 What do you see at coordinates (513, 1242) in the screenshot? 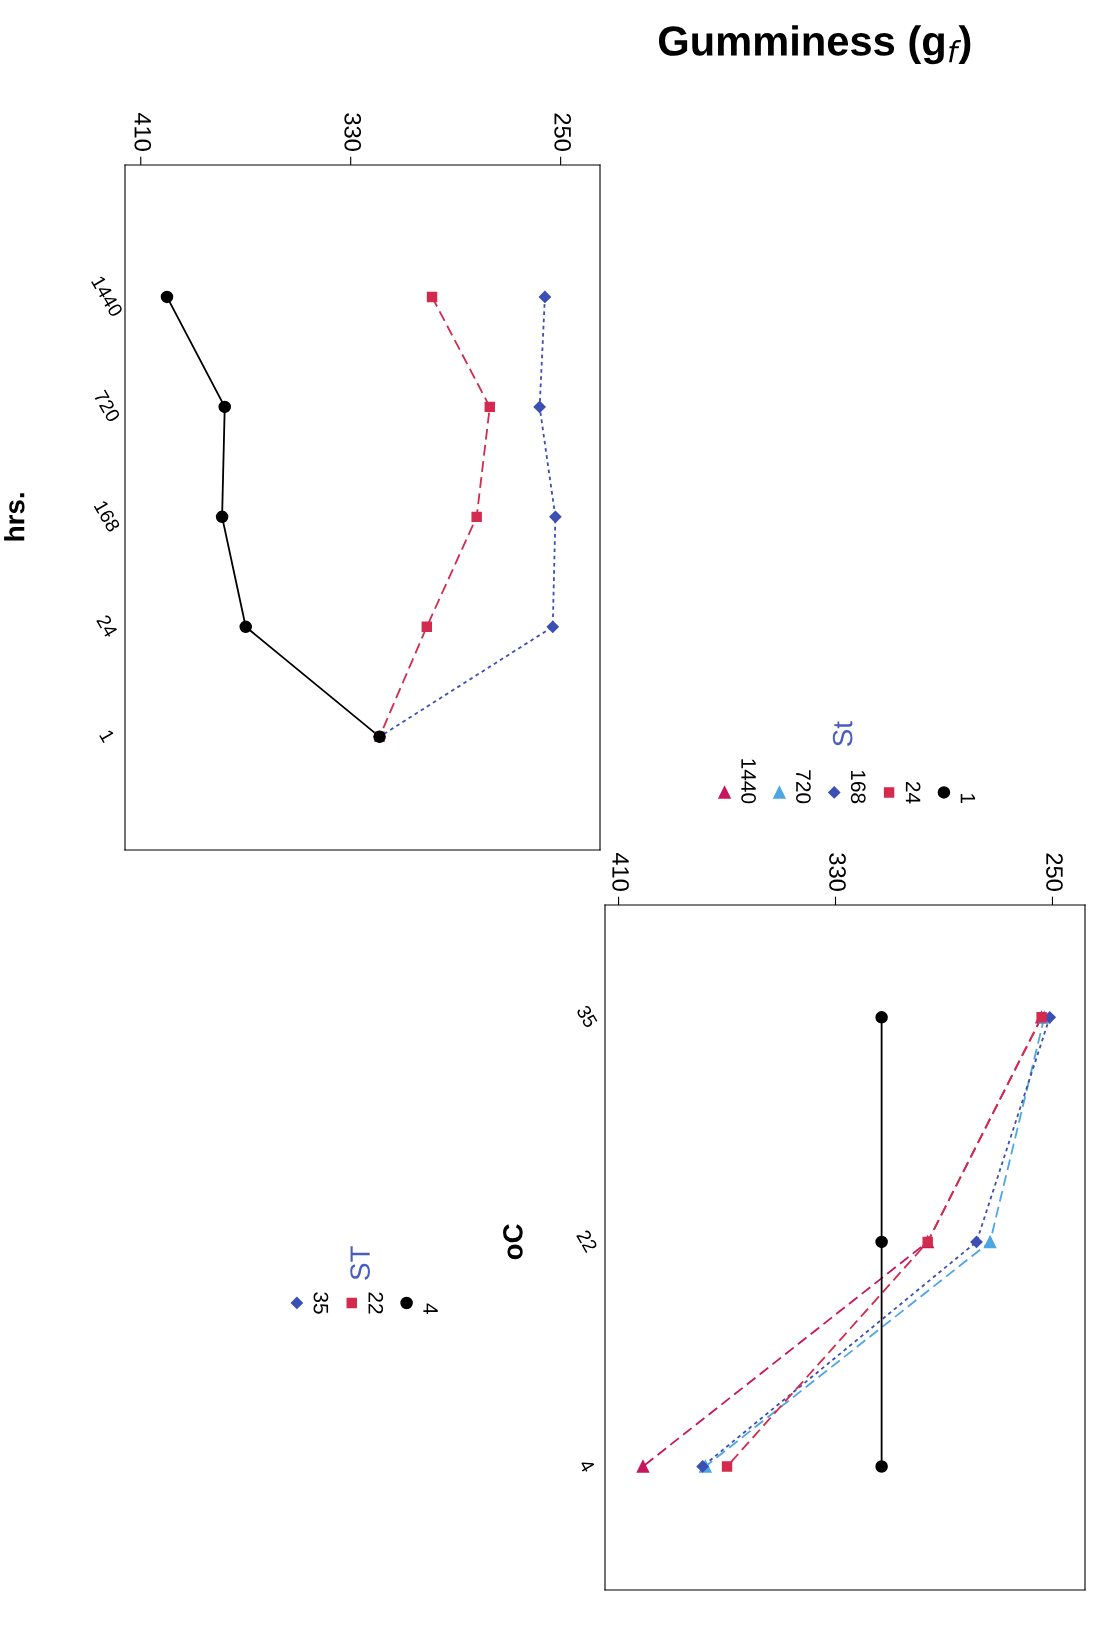
I see `y-axis-title: oC` at bounding box center [513, 1242].